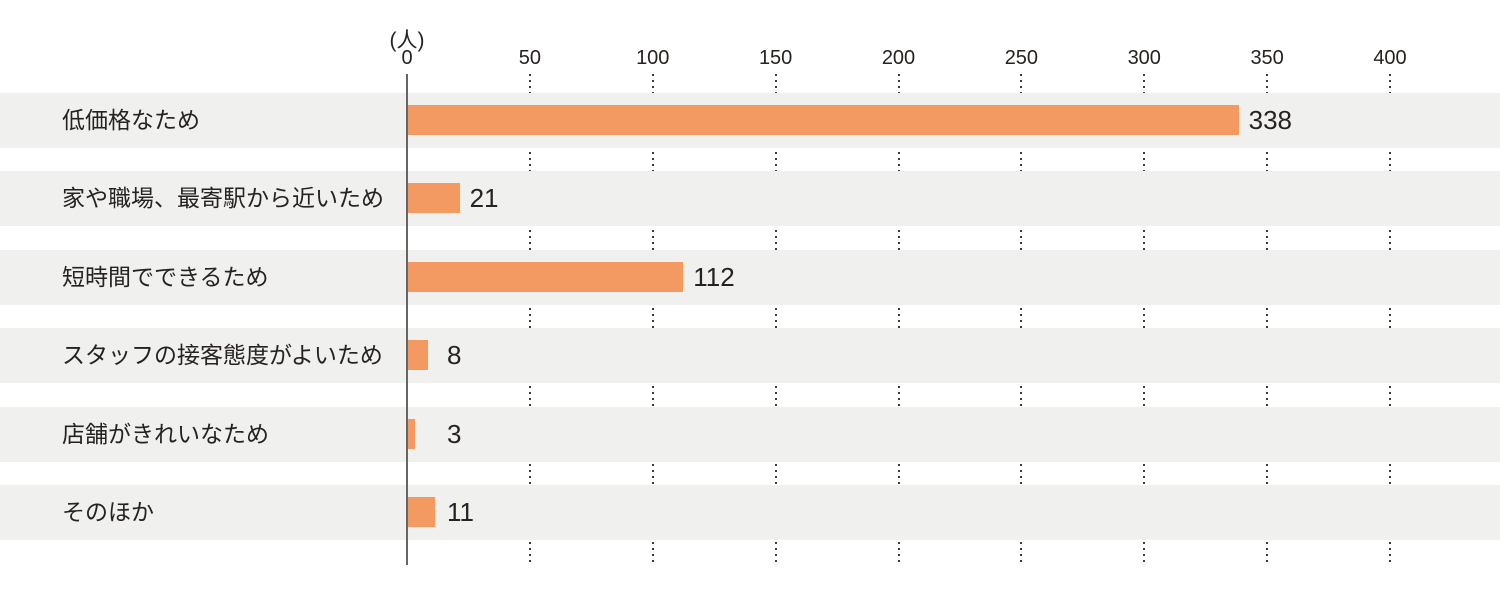  What do you see at coordinates (165, 276) in the screenshot?
I see `category-label: 短時間でできるため` at bounding box center [165, 276].